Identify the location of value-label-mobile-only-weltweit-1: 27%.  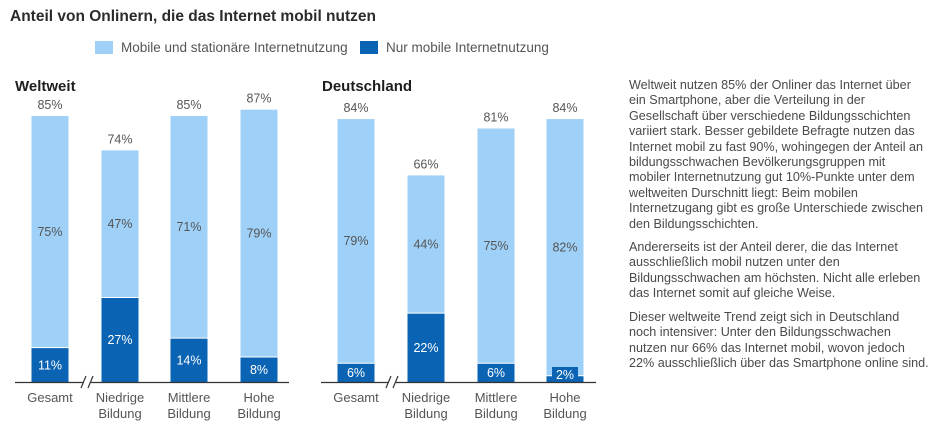
(119, 340).